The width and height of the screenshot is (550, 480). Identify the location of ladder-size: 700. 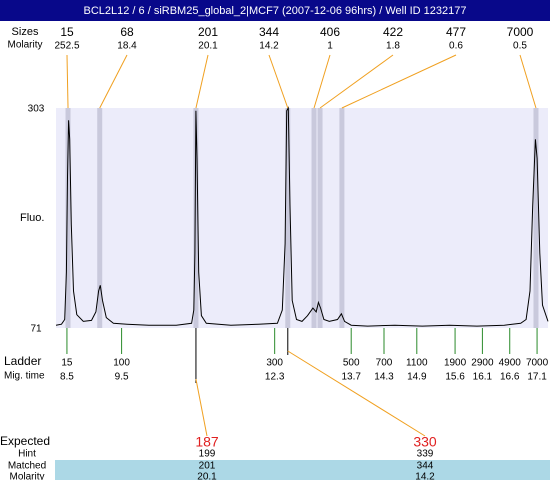
(384, 363).